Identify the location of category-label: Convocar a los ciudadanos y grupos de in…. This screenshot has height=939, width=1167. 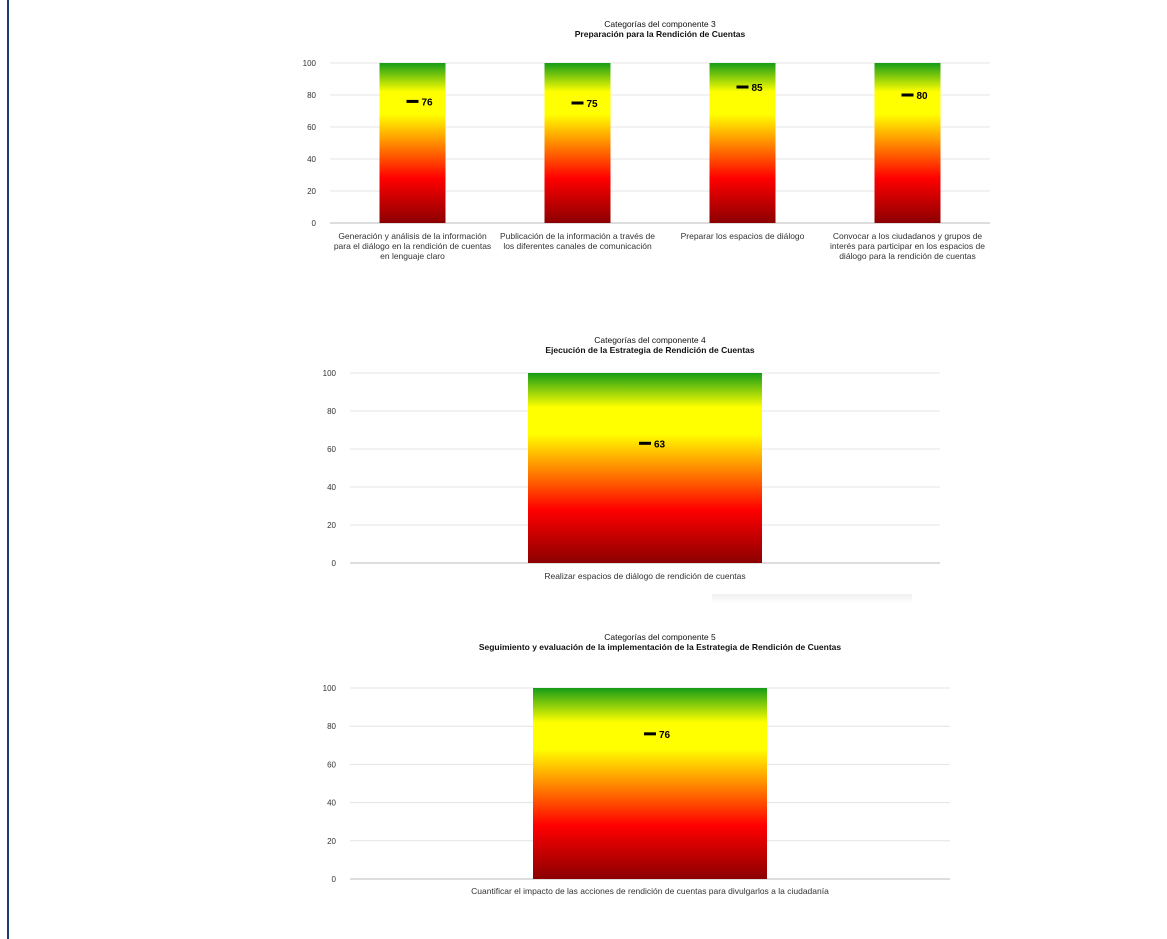
(907, 246).